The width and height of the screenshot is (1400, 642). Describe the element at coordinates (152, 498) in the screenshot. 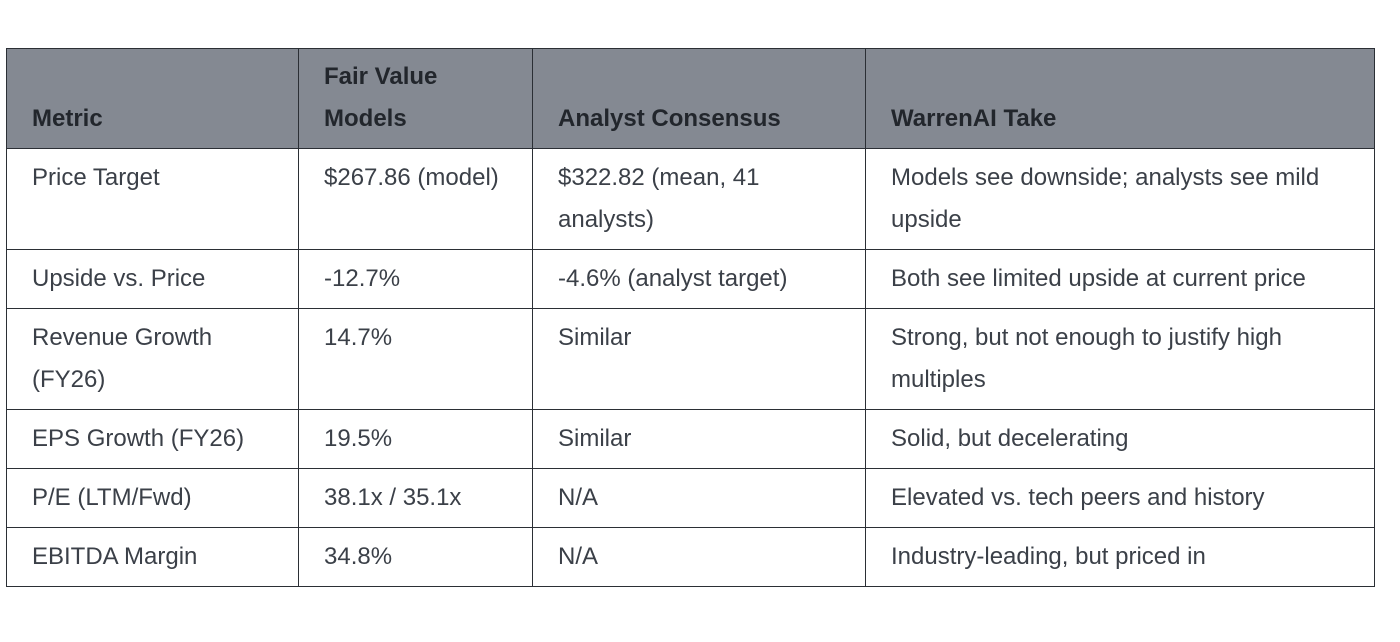

I see `cell-metric: P/E (LTM/Fwd)` at that location.